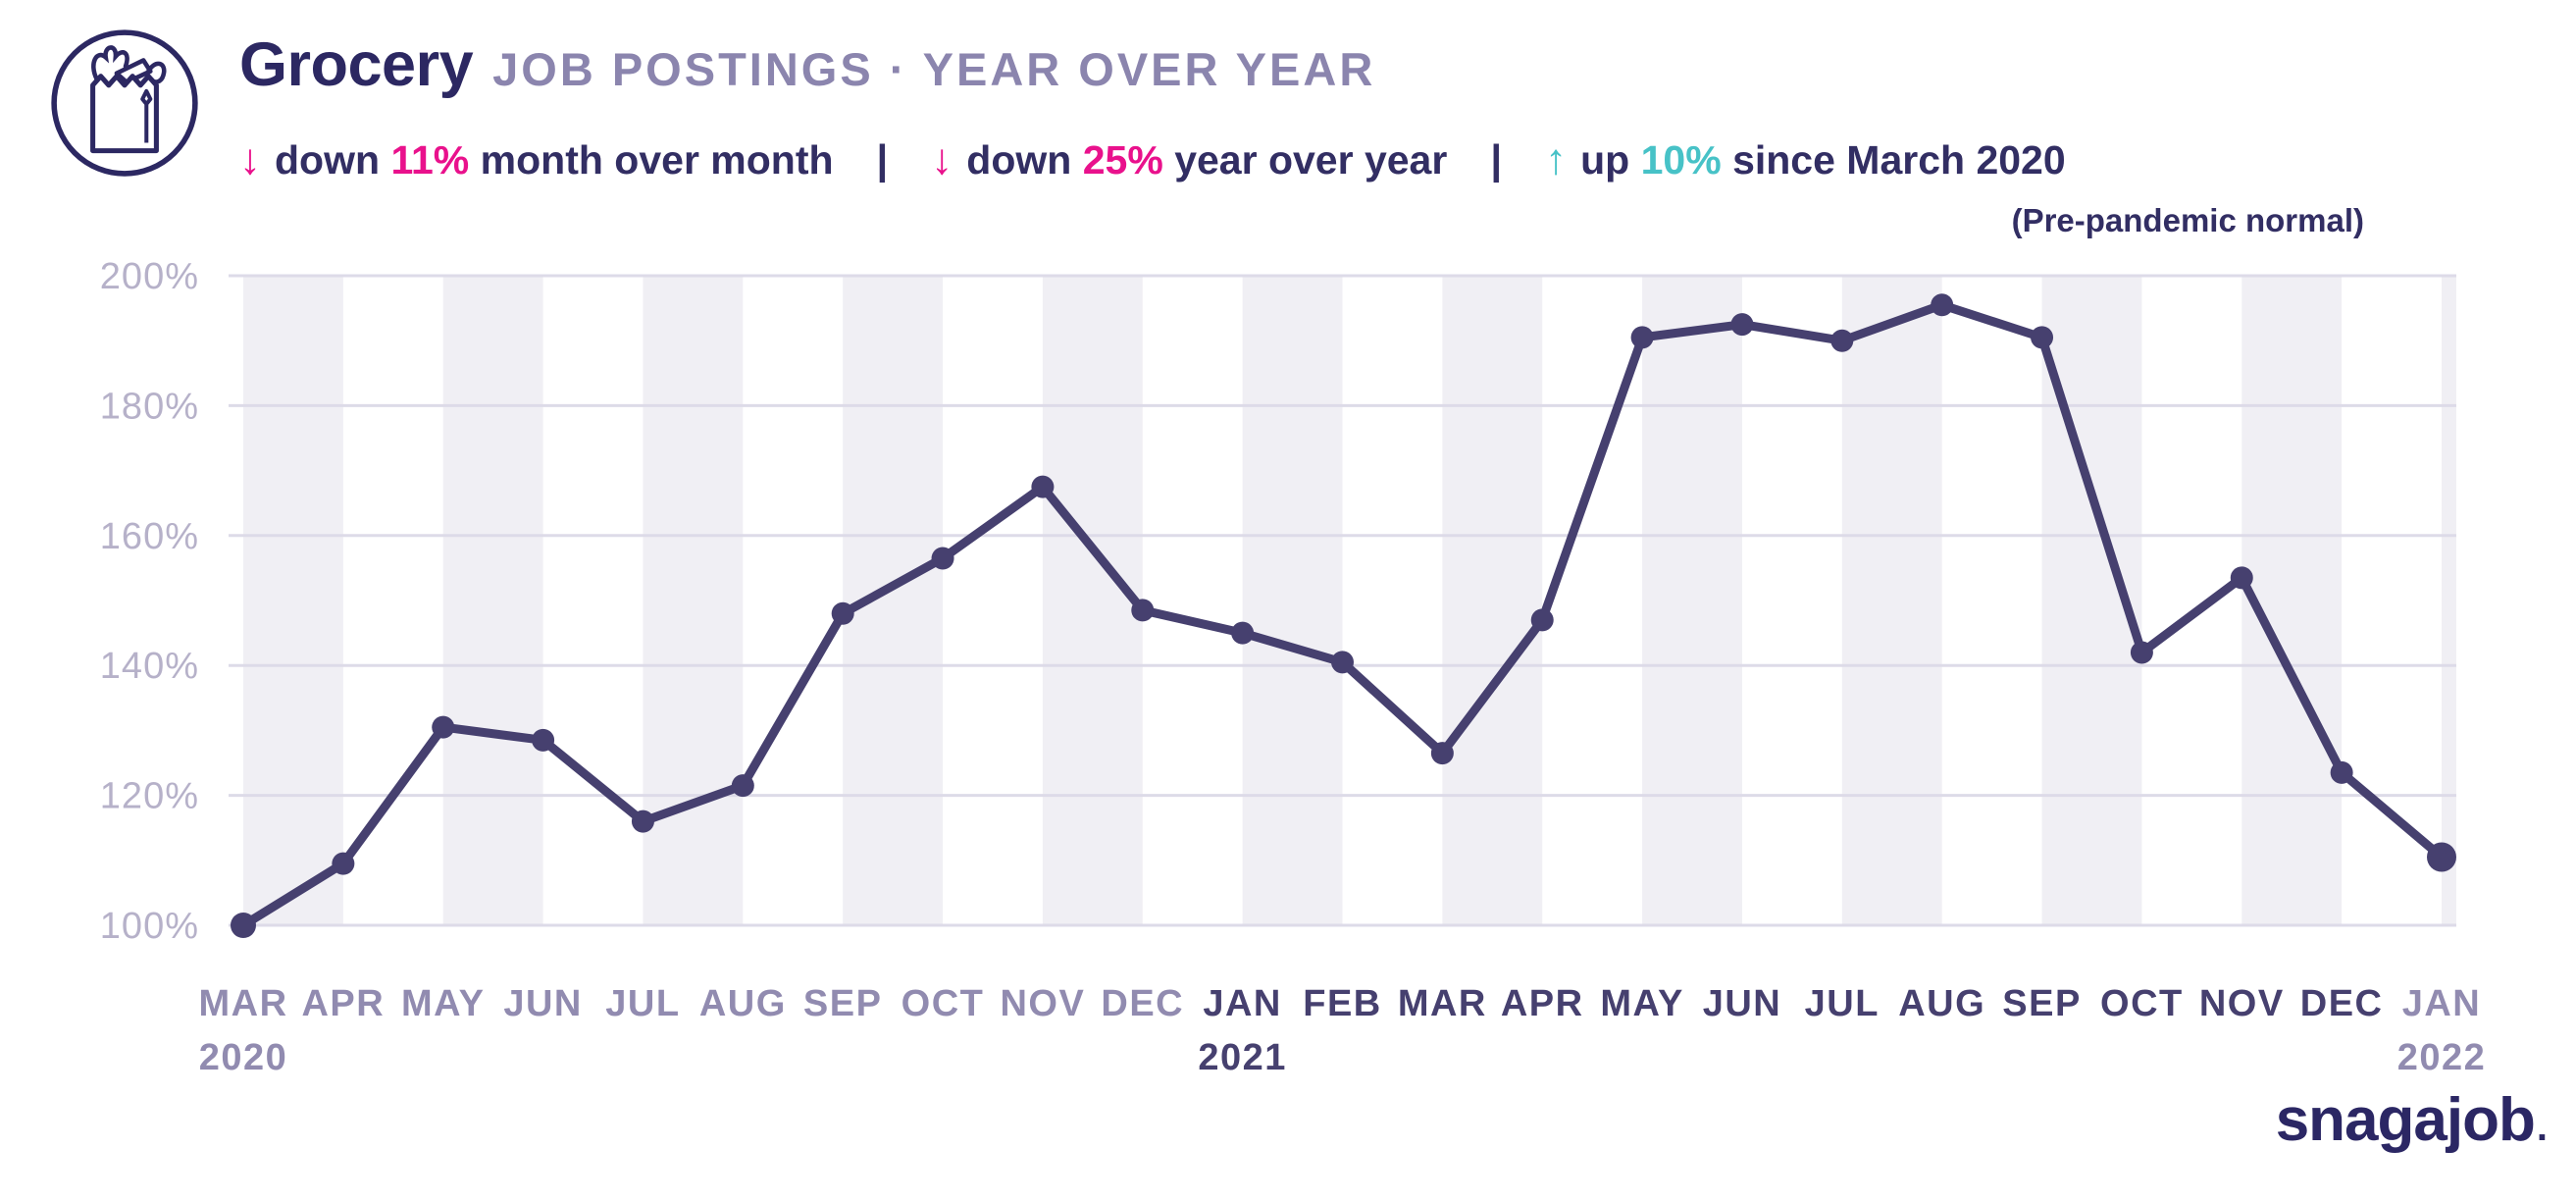  I want to click on y-tick-120: 120%, so click(149, 796).